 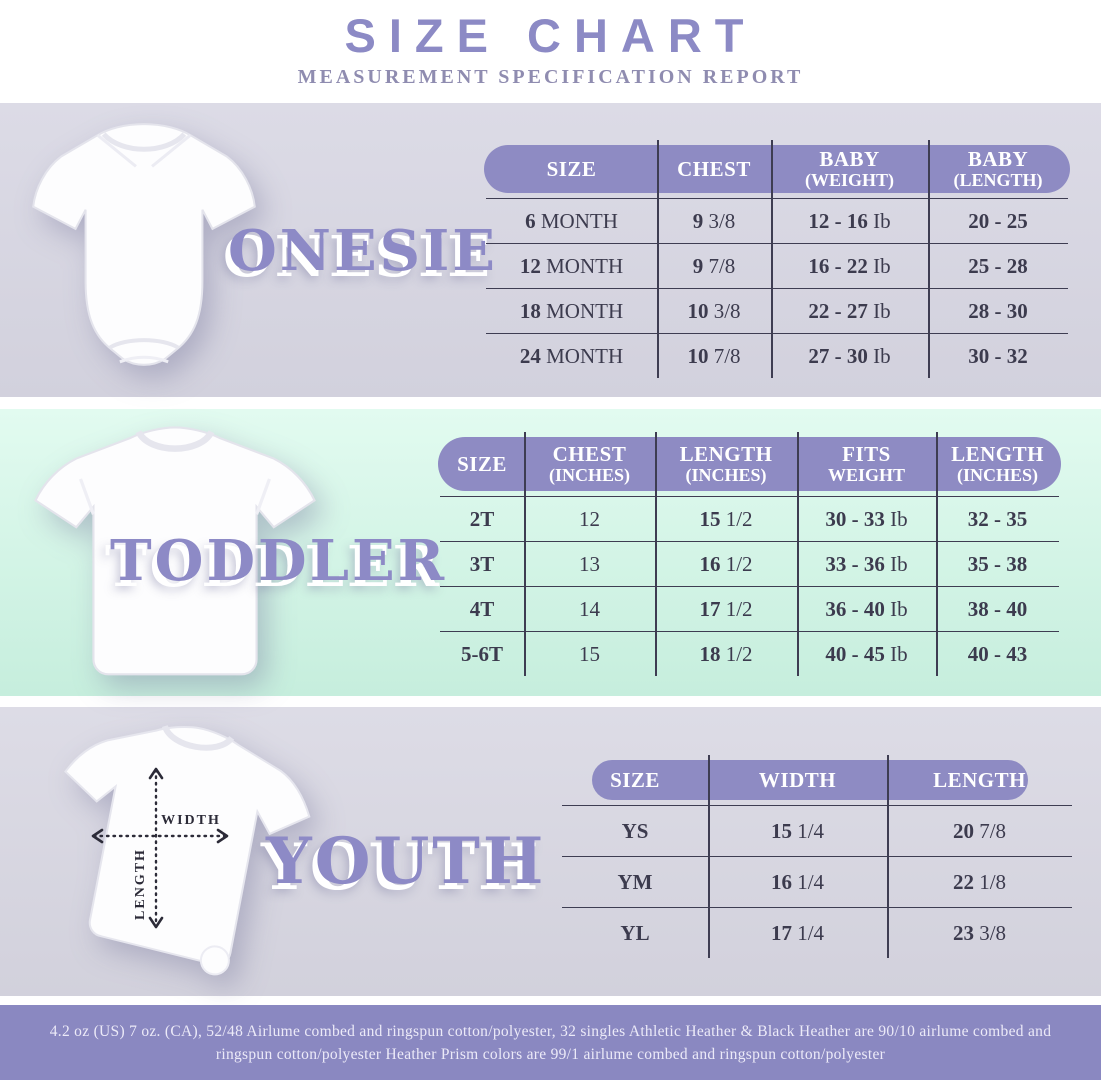 I want to click on table-cell: 25 - 28, so click(x=998, y=265).